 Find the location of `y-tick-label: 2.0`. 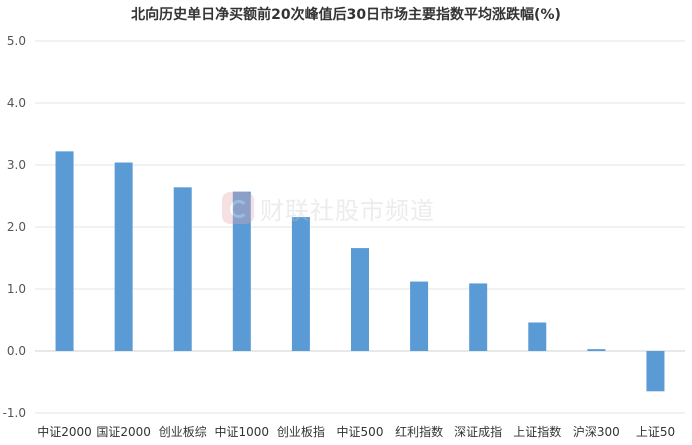

y-tick-label: 2.0 is located at coordinates (16, 227).